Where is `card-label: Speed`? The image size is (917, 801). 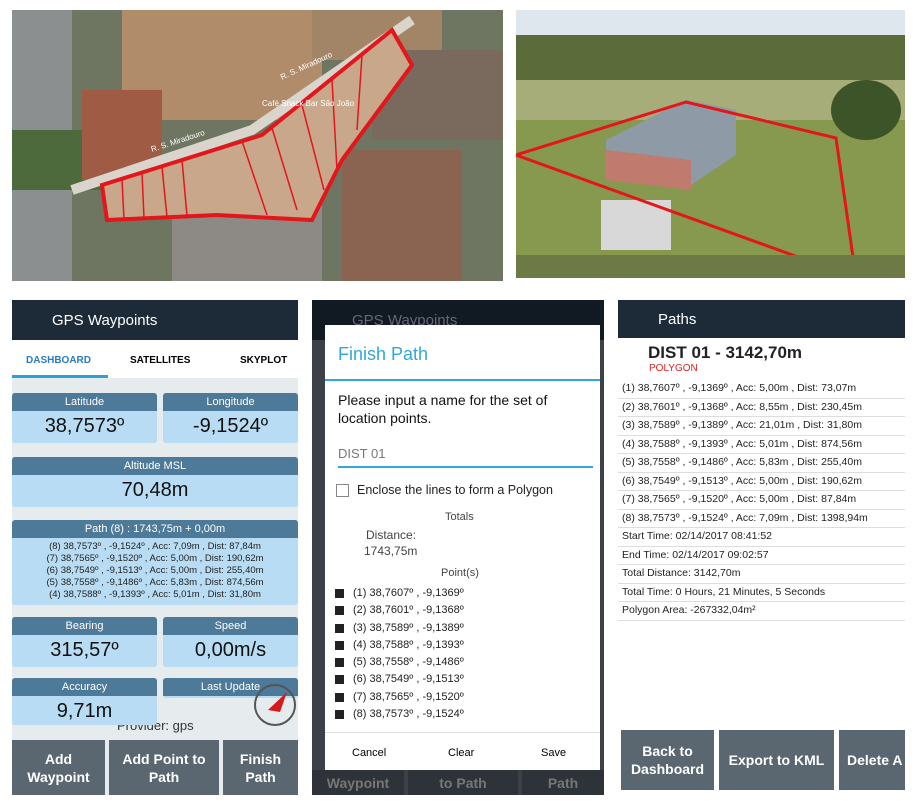 card-label: Speed is located at coordinates (230, 626).